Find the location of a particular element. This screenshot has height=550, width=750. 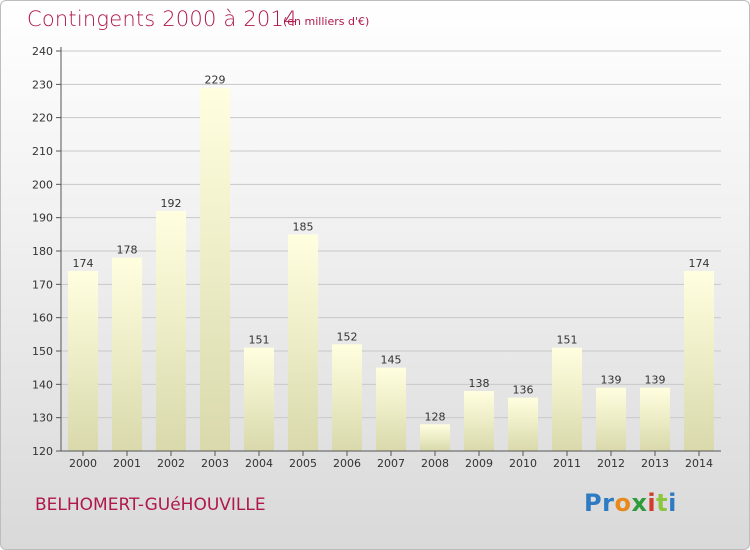

y-tick-label: 160 is located at coordinates (42, 318).